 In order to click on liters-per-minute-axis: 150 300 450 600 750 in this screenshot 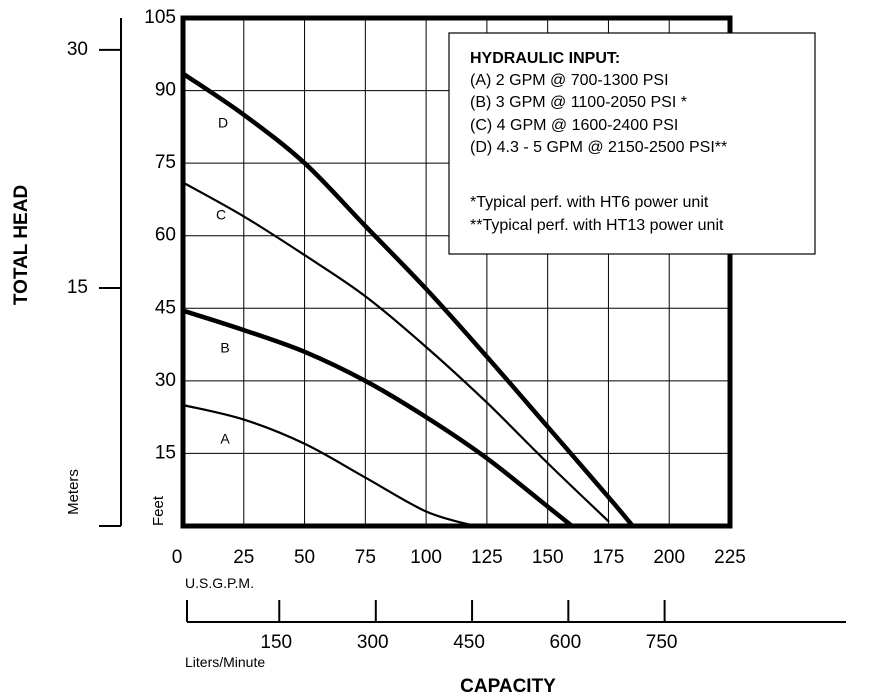, I will do `click(516, 626)`.